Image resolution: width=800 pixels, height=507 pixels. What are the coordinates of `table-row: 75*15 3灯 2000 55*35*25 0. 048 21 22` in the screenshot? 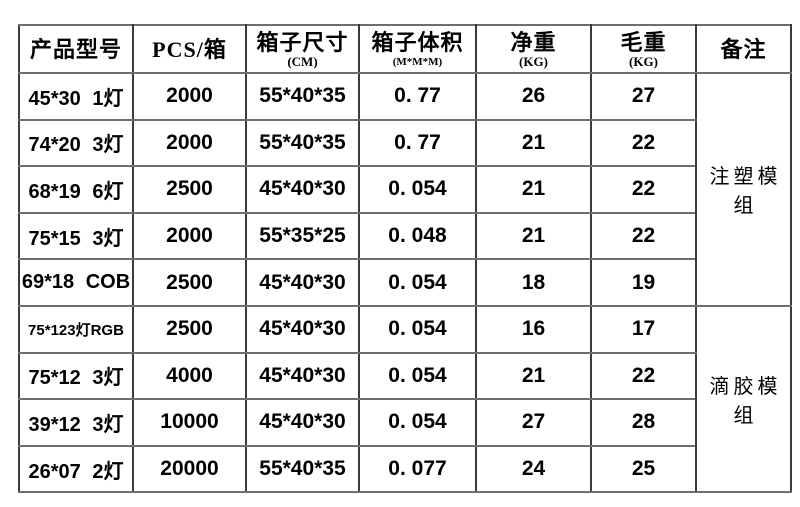 It's located at (404, 236).